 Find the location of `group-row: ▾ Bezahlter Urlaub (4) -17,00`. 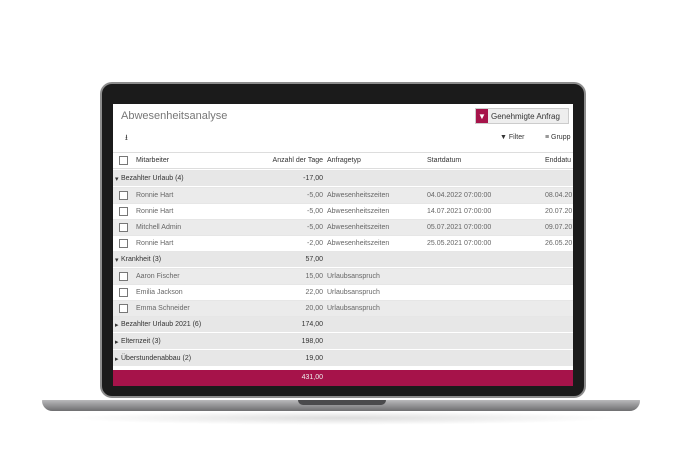

group-row: ▾ Bezahlter Urlaub (4) -17,00 is located at coordinates (343, 178).